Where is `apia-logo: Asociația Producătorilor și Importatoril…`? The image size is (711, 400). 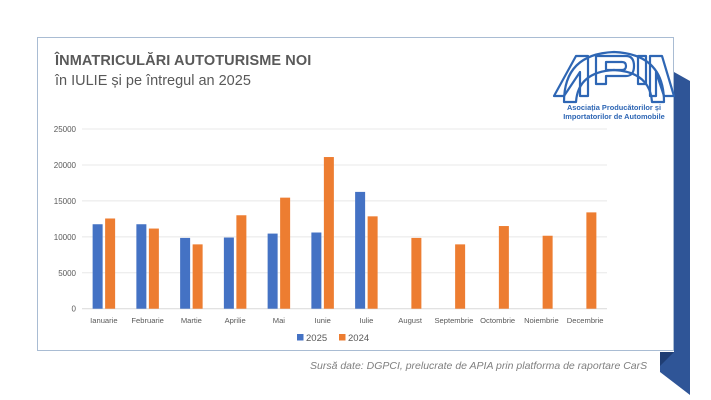 apia-logo: Asociația Producătorilor și Importatoril… is located at coordinates (614, 85).